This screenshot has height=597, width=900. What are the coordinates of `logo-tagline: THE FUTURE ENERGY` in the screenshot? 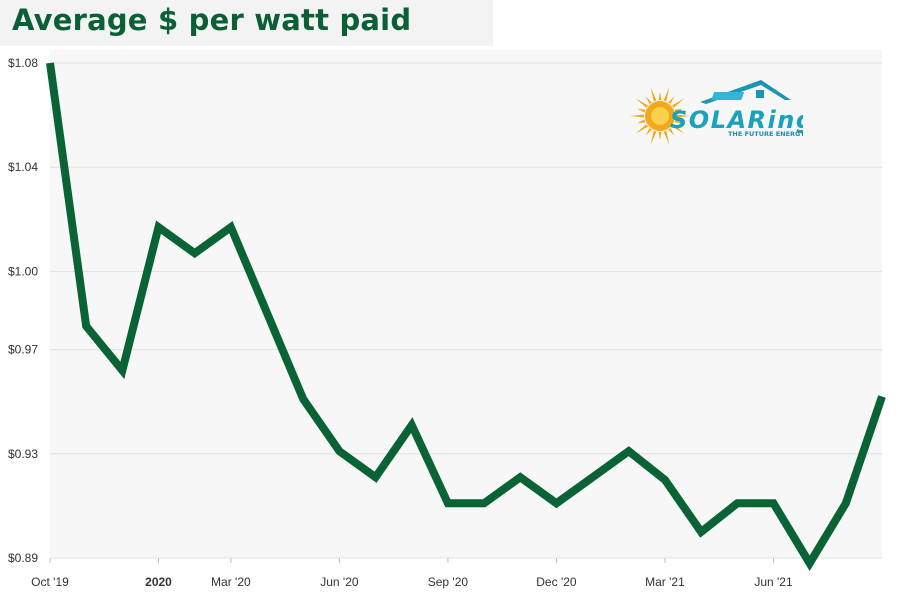 It's located at (765, 134).